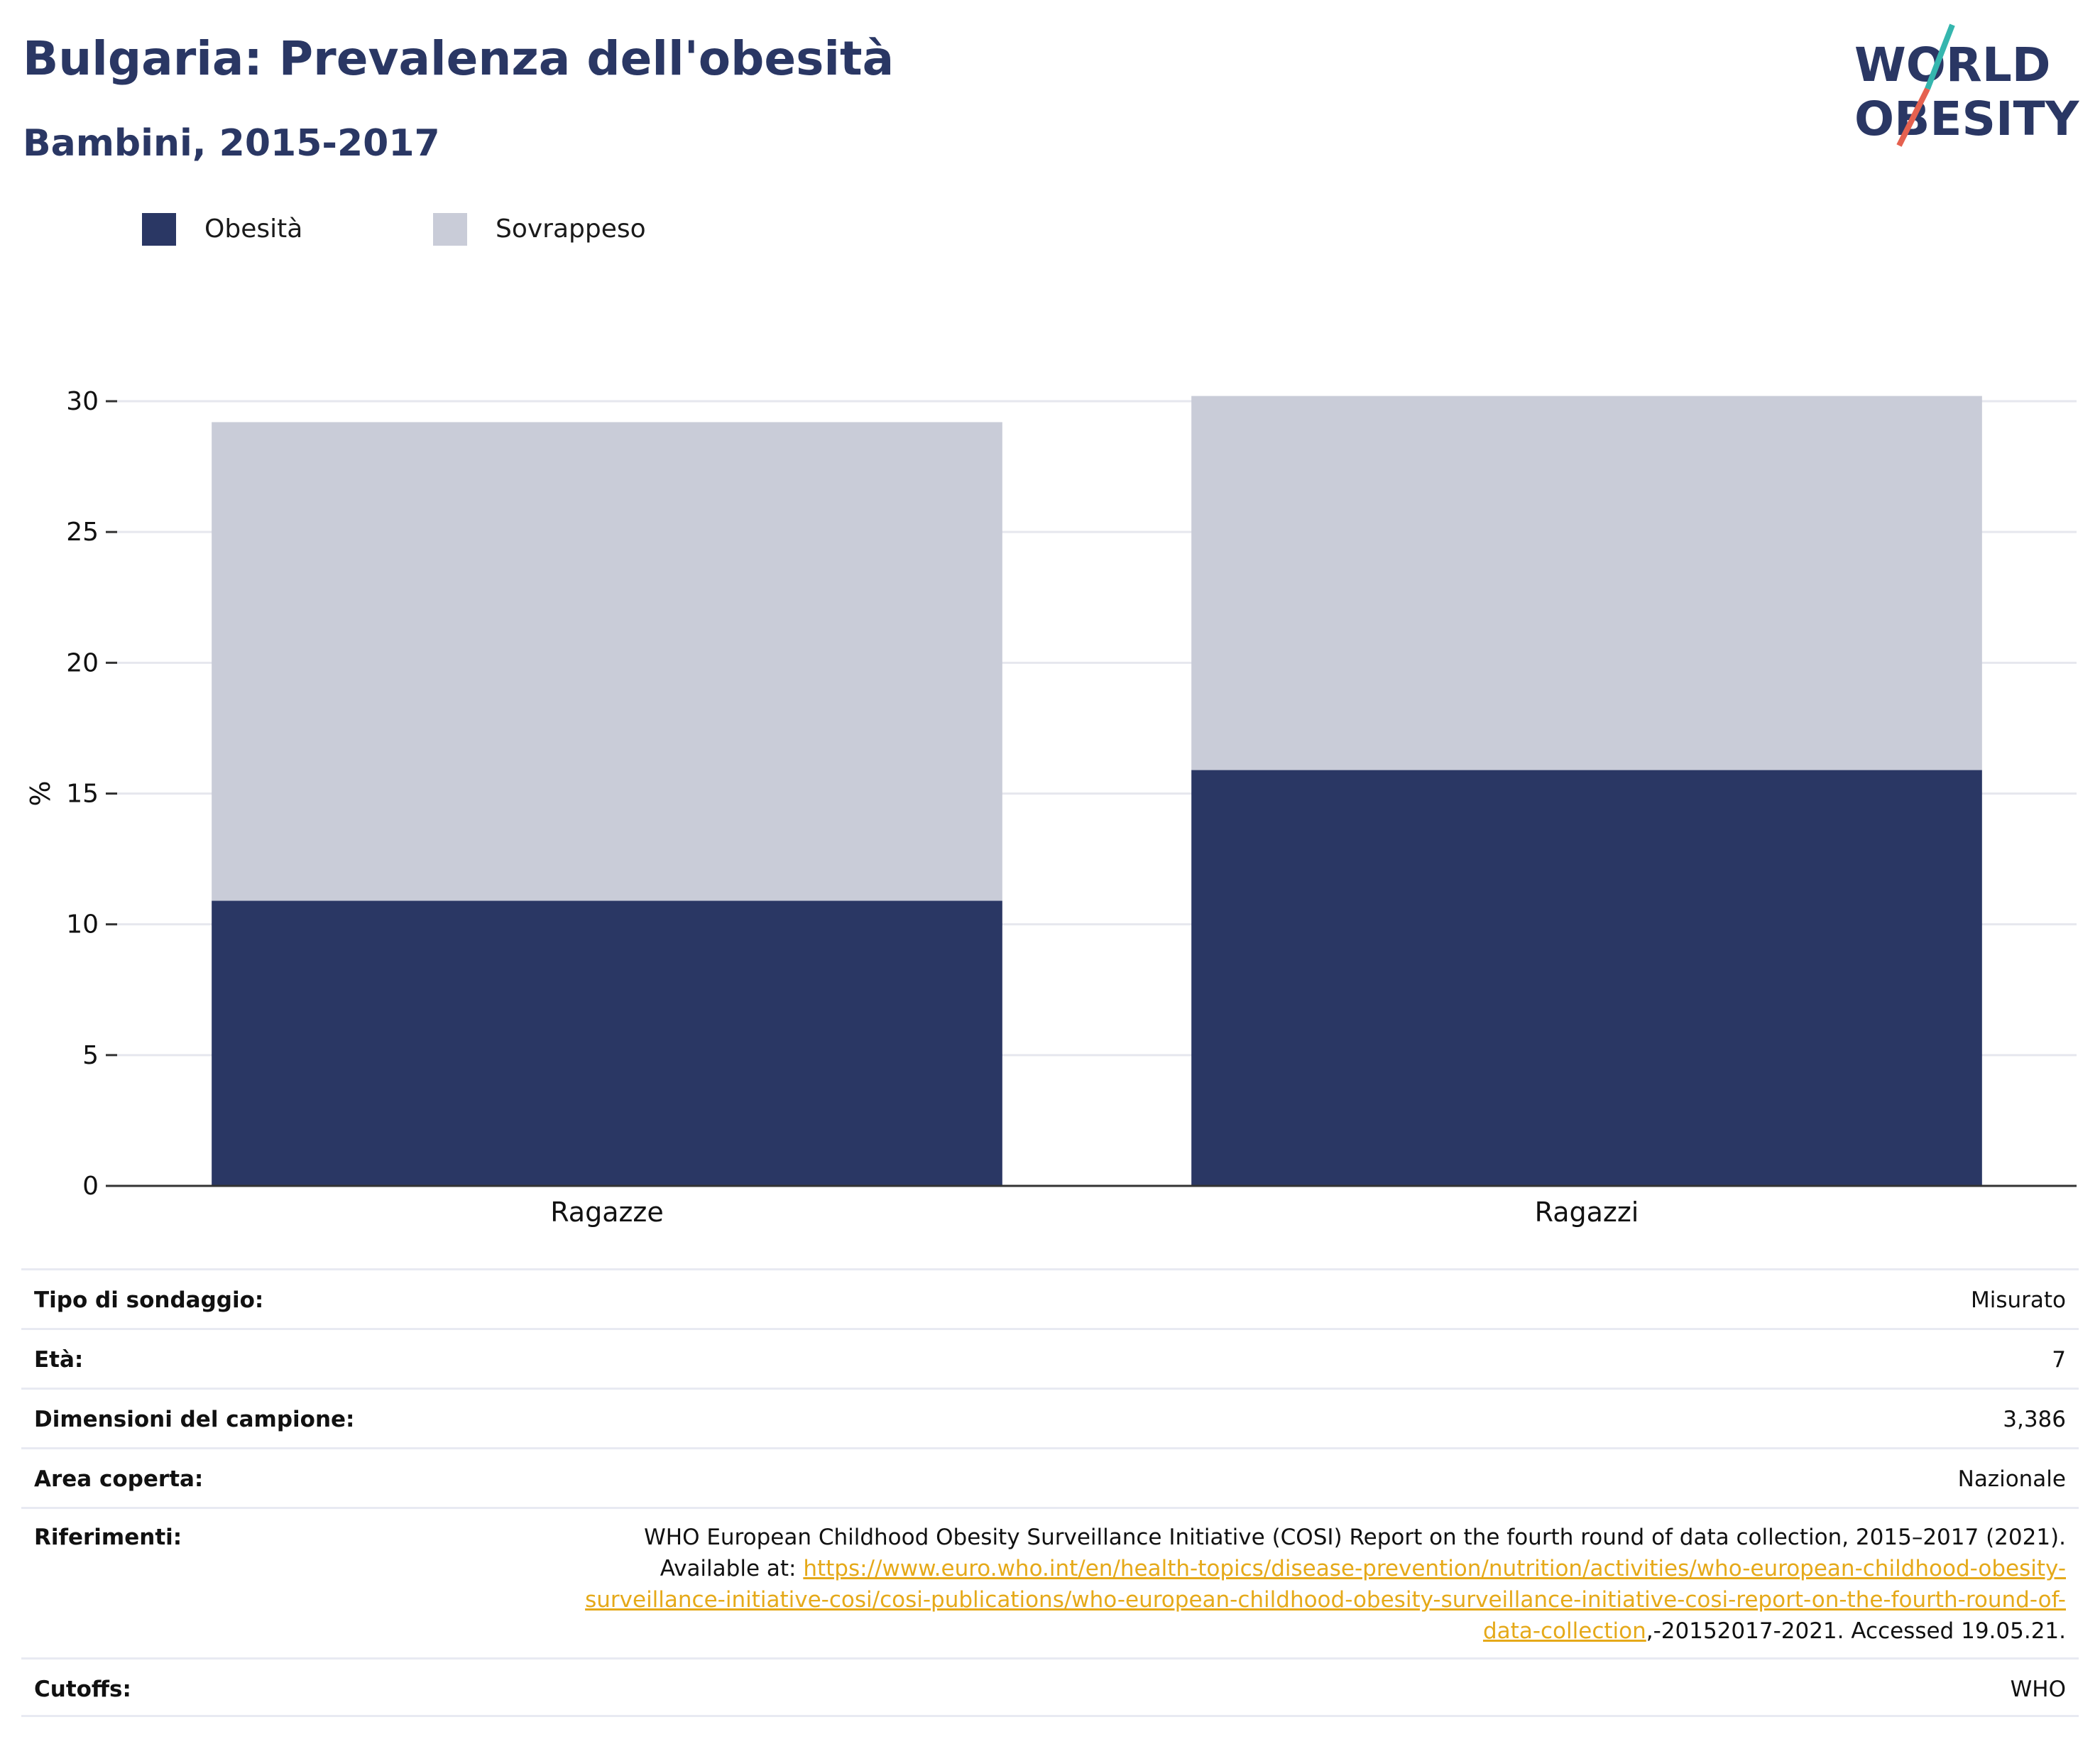  I want to click on y-tick-label: 0, so click(90, 1186).